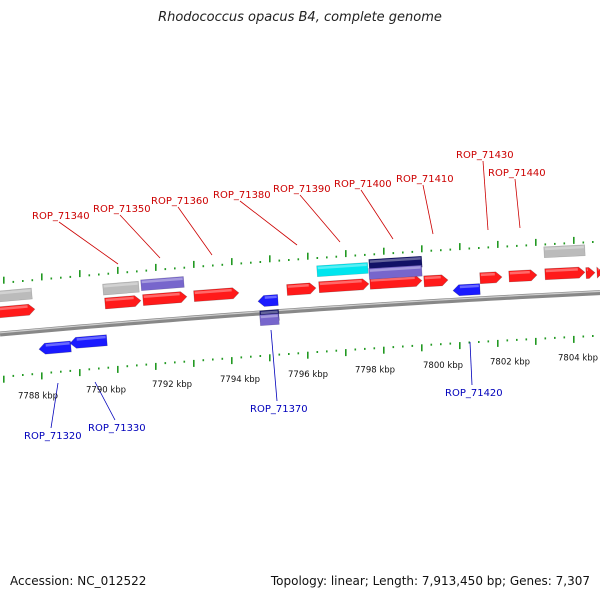  Describe the element at coordinates (122, 209) in the screenshot. I see `forward-gene-label: ROP_71350` at that location.